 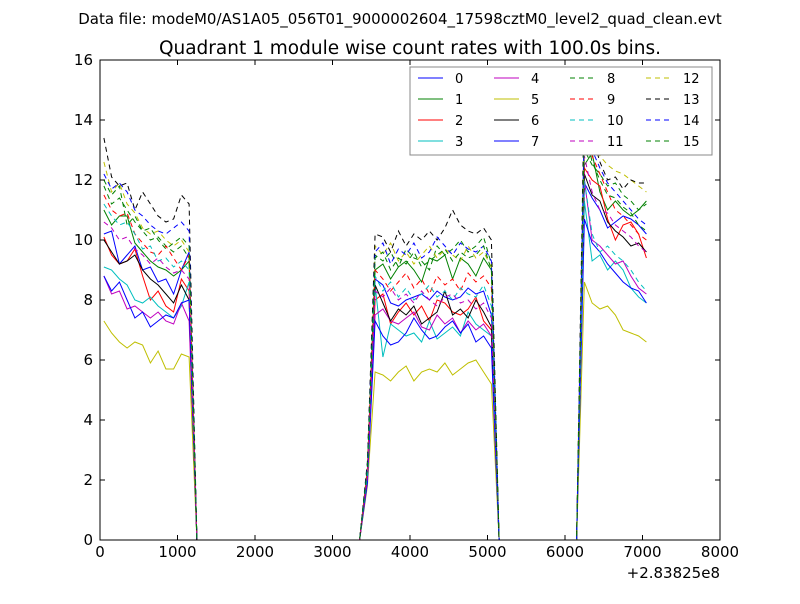 I want to click on legend-label-2: 2, so click(x=459, y=121).